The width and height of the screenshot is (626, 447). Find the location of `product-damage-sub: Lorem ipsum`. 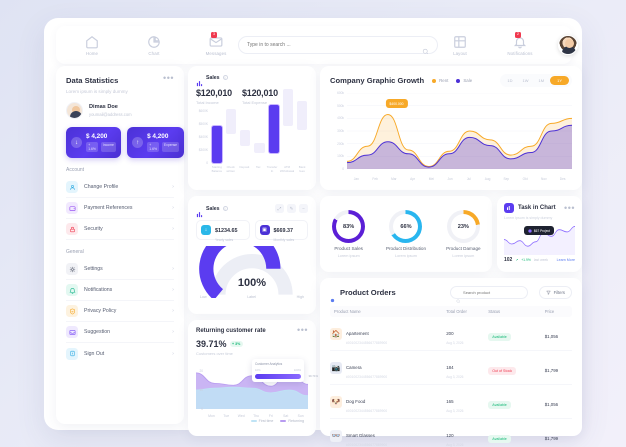

product-damage-sub: Lorem ipsum is located at coordinates (463, 256).